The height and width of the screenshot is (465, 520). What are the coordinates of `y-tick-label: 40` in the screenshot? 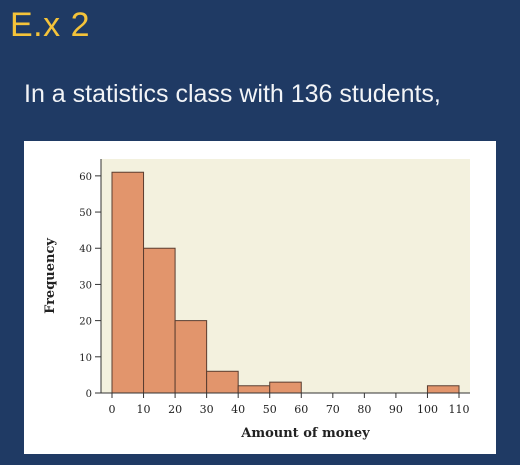 It's located at (85, 249).